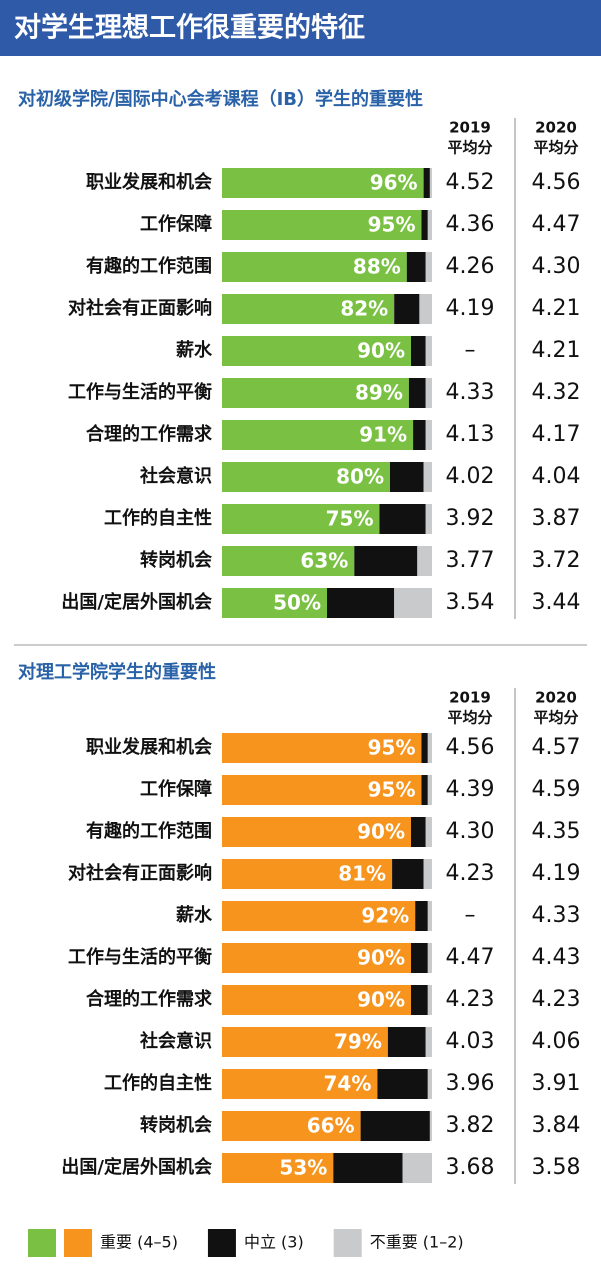 This screenshot has width=601, height=1269. I want to click on value-label: 96%, so click(394, 183).